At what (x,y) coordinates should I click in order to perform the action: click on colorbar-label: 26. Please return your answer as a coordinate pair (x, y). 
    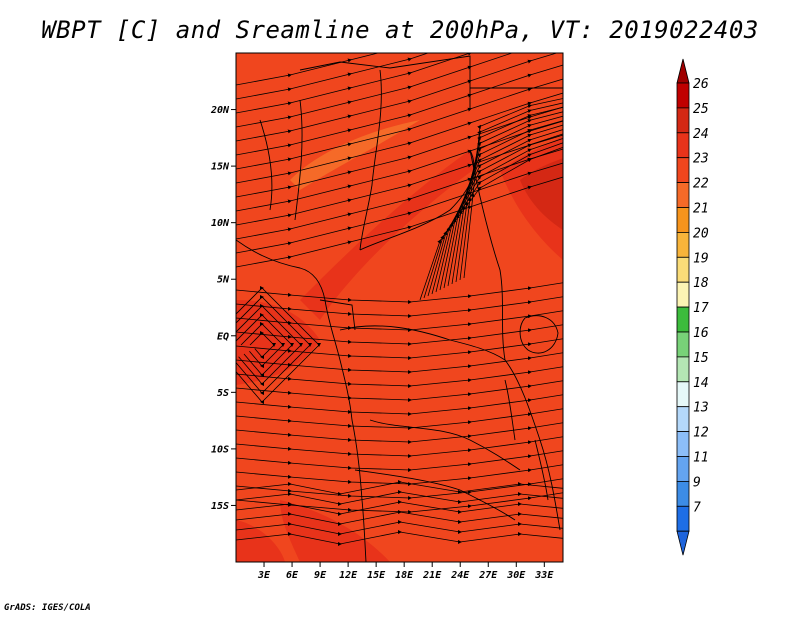
    Looking at the image, I should click on (701, 84).